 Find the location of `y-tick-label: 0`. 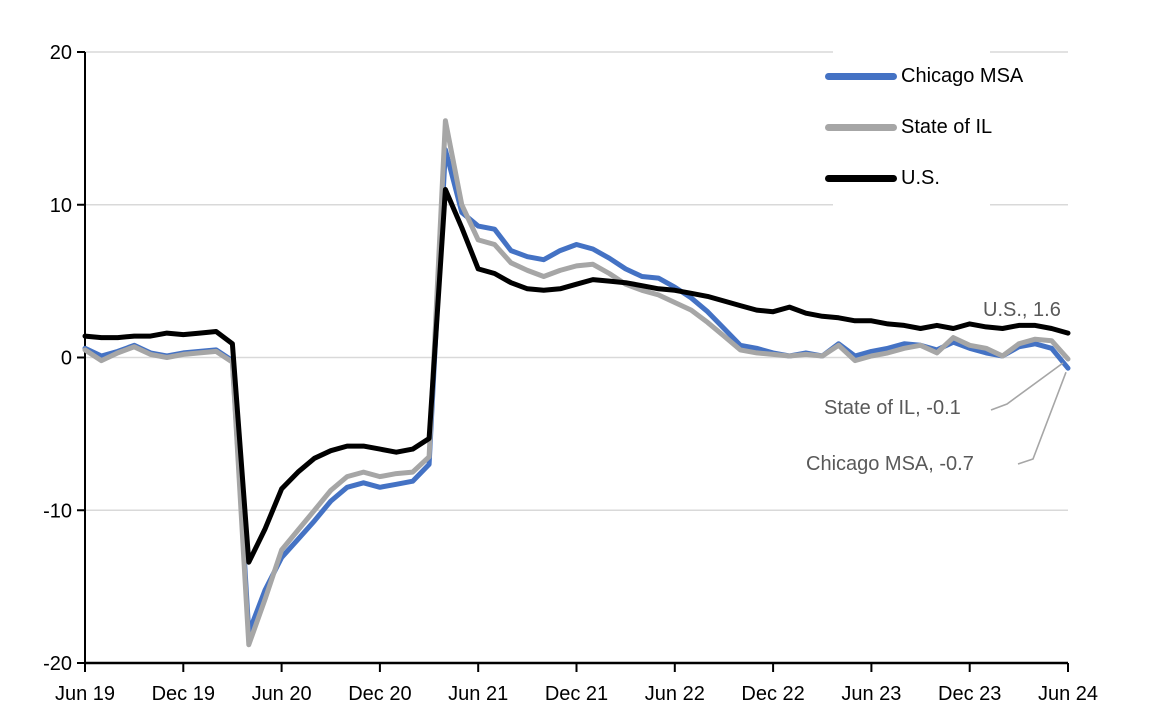

y-tick-label: 0 is located at coordinates (66, 359).